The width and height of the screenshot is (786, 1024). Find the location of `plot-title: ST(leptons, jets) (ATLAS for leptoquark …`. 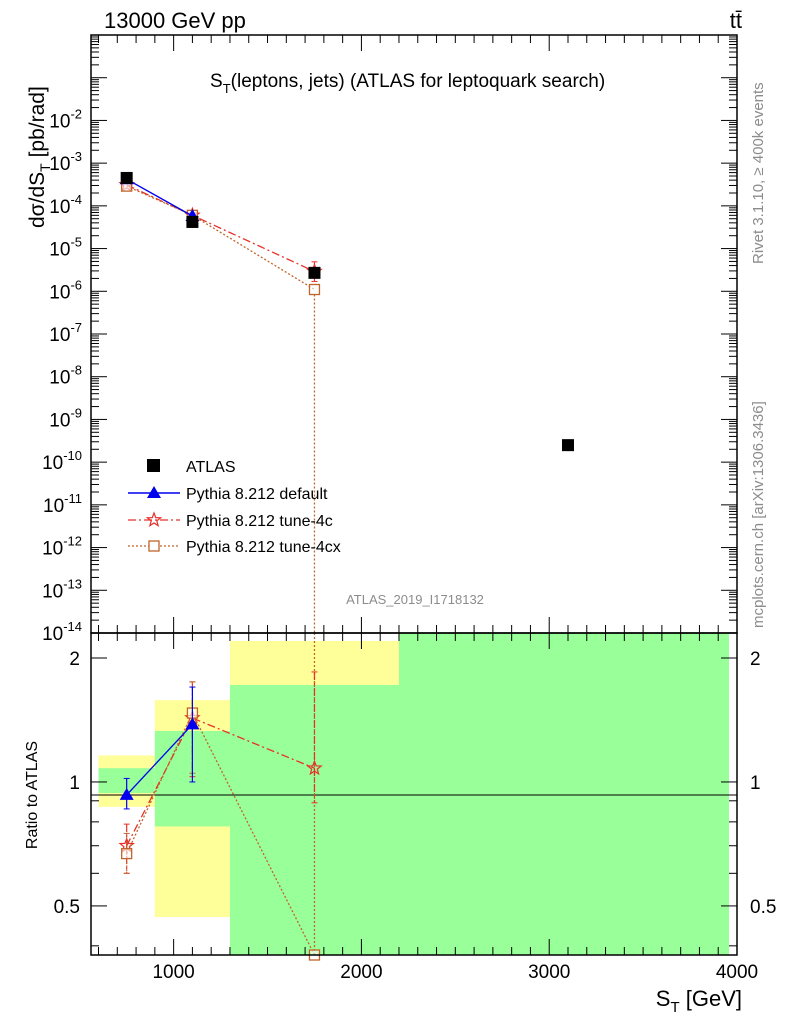

plot-title: ST(leptons, jets) (ATLAS for leptoquark … is located at coordinates (407, 83).